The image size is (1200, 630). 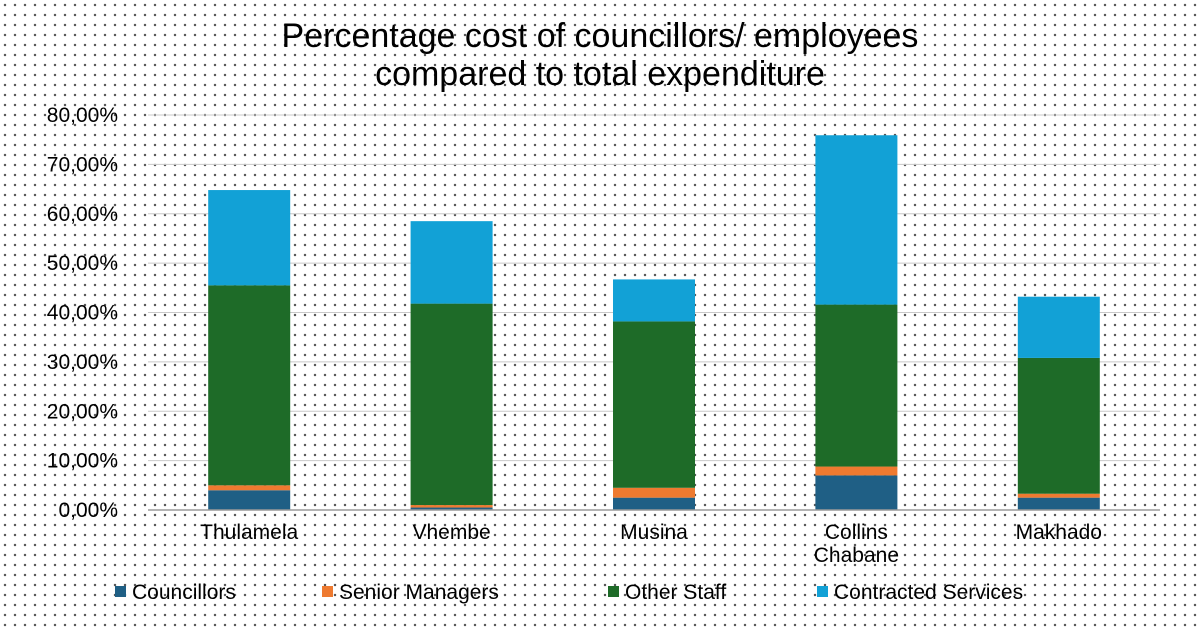 What do you see at coordinates (82, 263) in the screenshot?
I see `y-tick-label: 50,00%` at bounding box center [82, 263].